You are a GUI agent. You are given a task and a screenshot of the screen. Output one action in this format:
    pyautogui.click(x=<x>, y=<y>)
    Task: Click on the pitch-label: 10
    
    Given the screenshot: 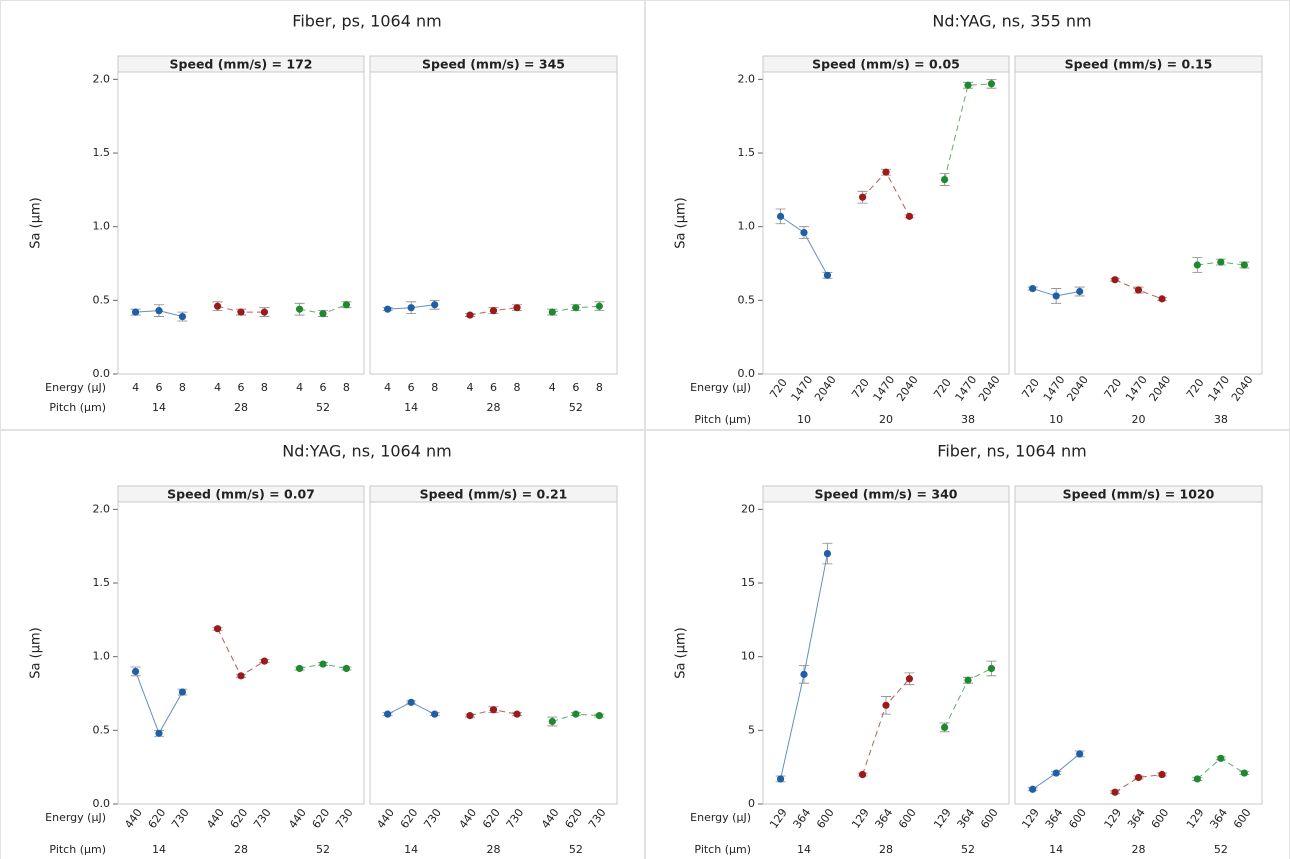 What is the action you would take?
    pyautogui.click(x=804, y=419)
    